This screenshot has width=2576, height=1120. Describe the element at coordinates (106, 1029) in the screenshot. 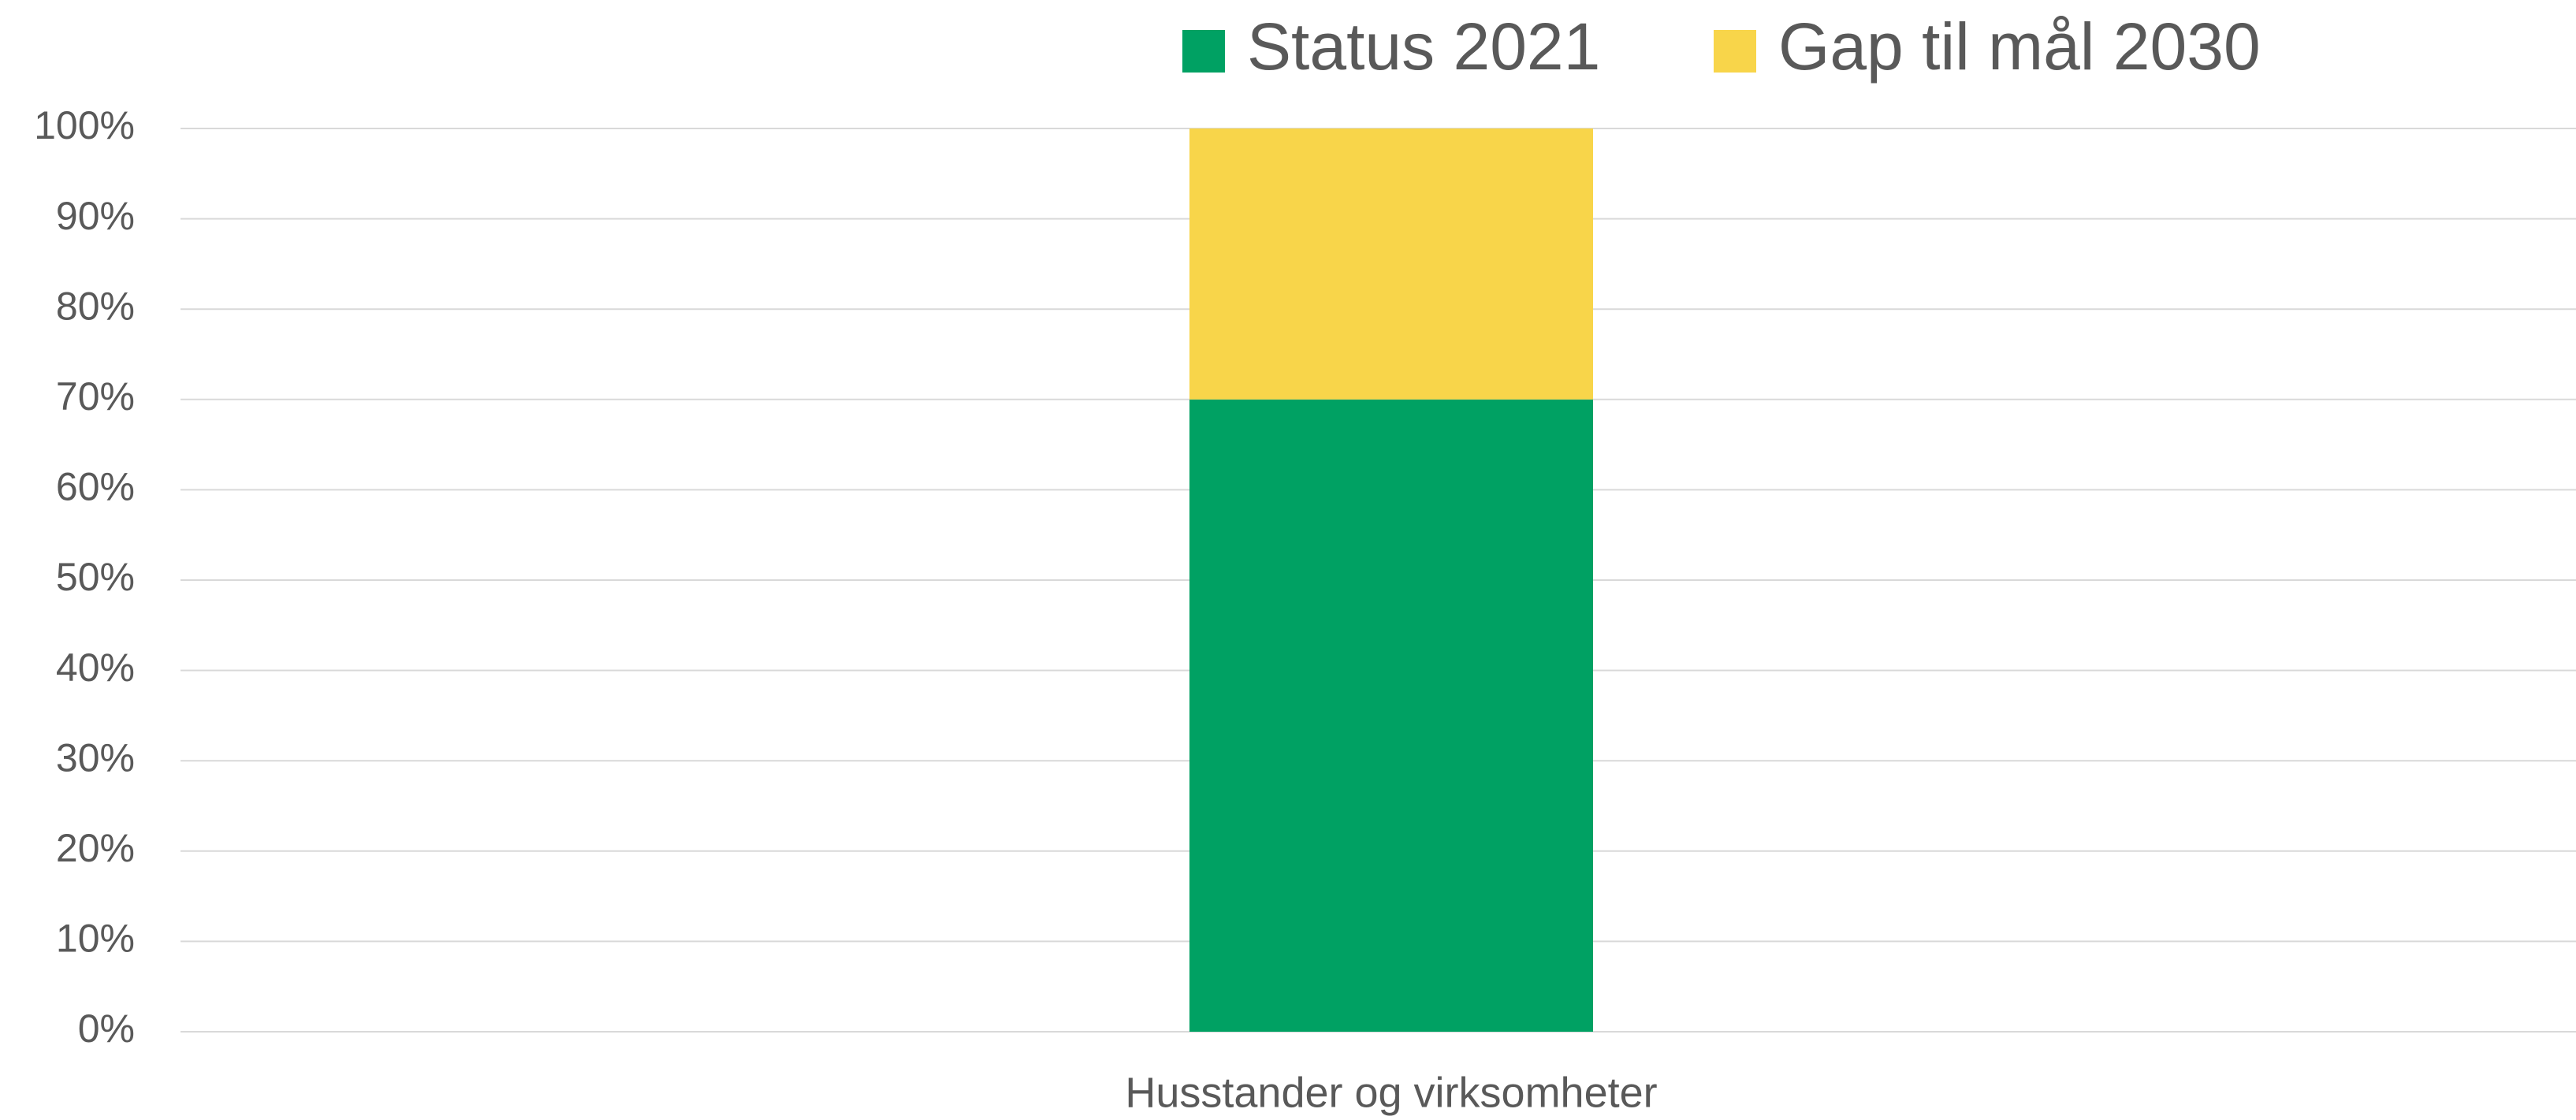

I see `y-tick-label: 0%` at that location.